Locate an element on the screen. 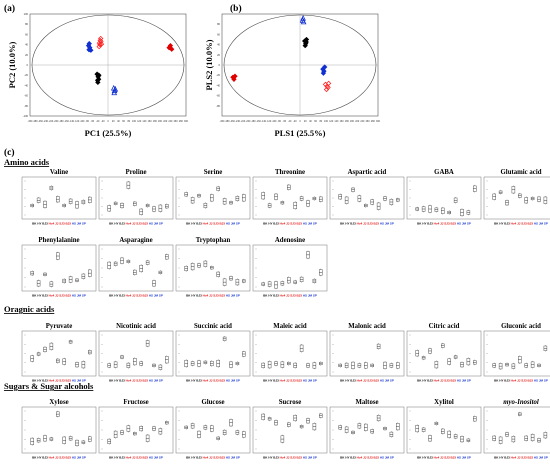  y-tick-label: 0 is located at coordinates (28, 65).